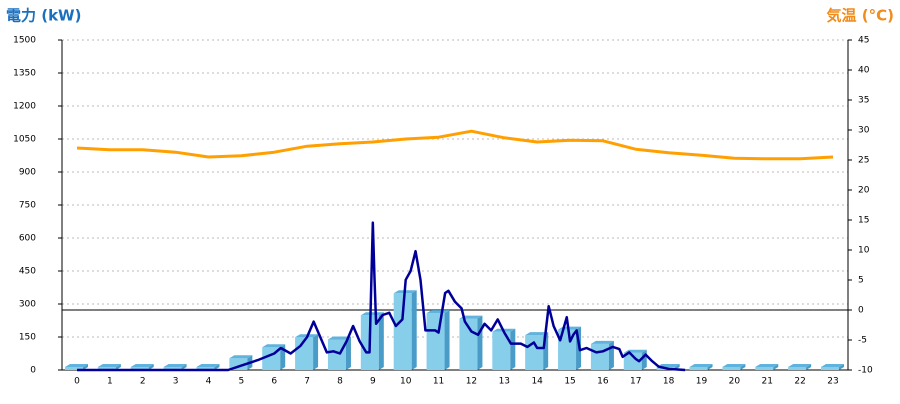 This screenshot has height=404, width=900. Describe the element at coordinates (863, 161) in the screenshot. I see `y2-tick-label: 25` at that location.